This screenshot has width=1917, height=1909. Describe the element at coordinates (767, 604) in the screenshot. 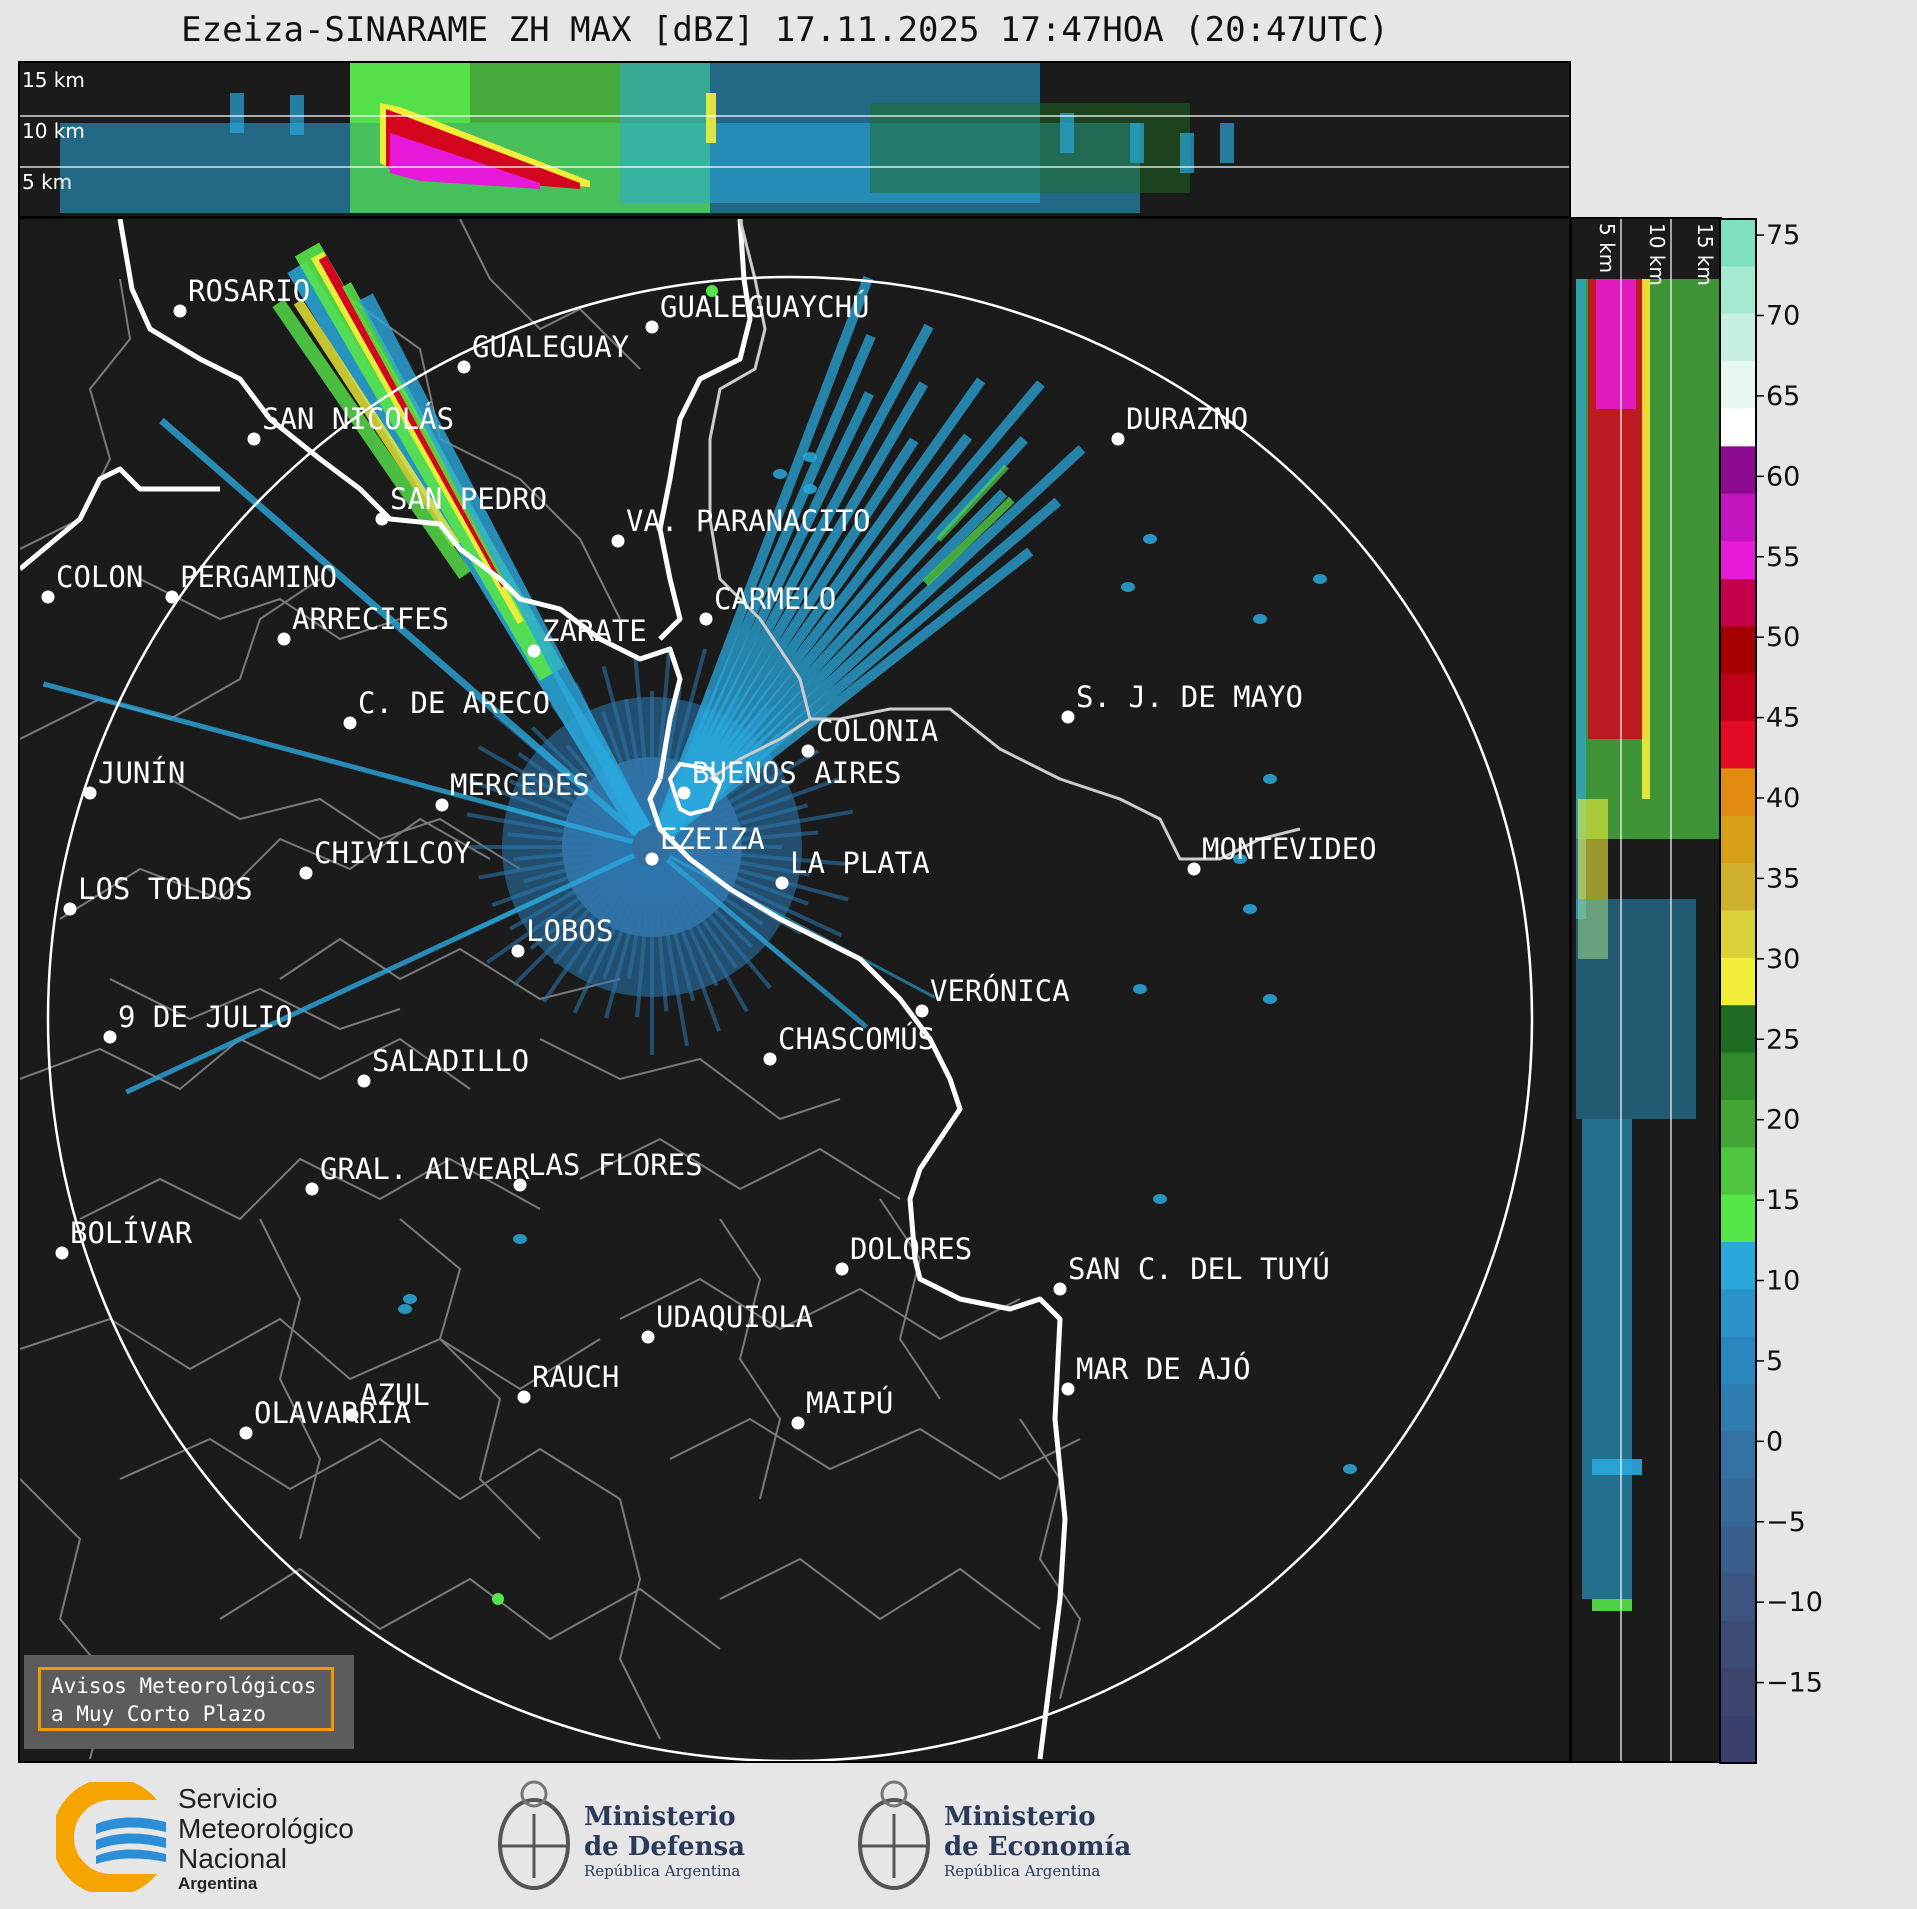

I see `city-carmelo: CARMELO` at that location.